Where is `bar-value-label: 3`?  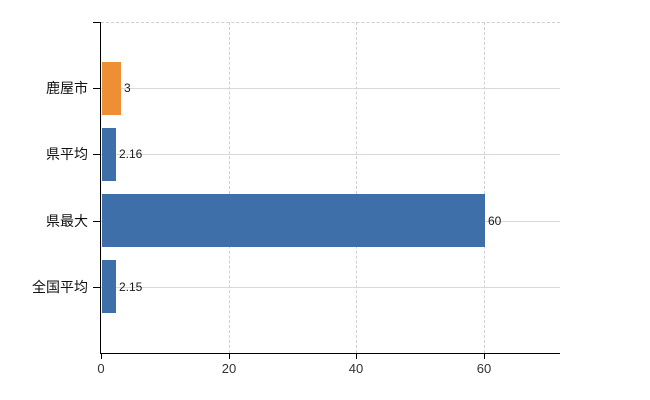
bar-value-label: 3 is located at coordinates (127, 88).